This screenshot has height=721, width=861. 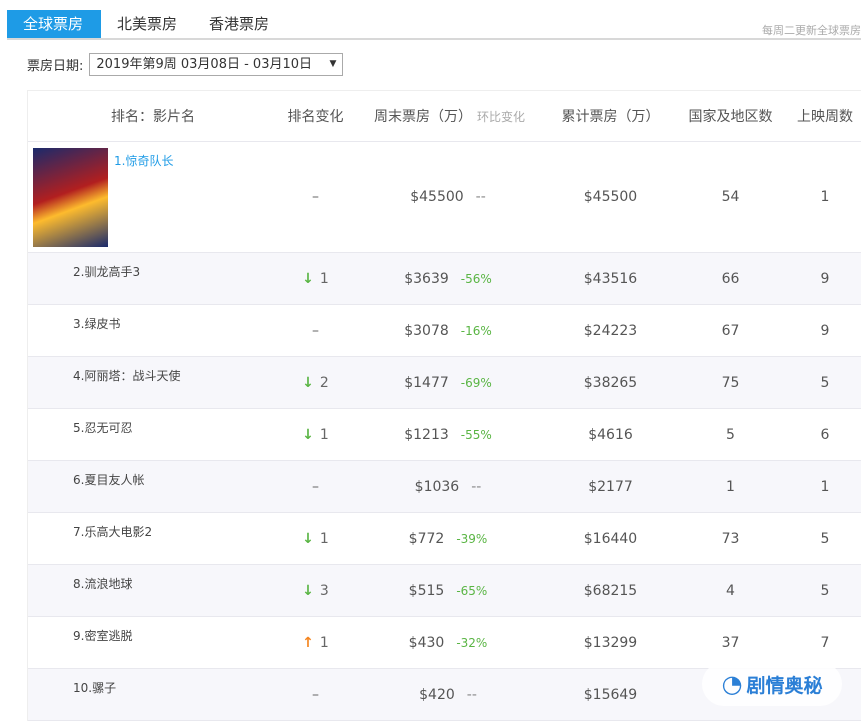 I want to click on total-gross: $24223, so click(x=610, y=330).